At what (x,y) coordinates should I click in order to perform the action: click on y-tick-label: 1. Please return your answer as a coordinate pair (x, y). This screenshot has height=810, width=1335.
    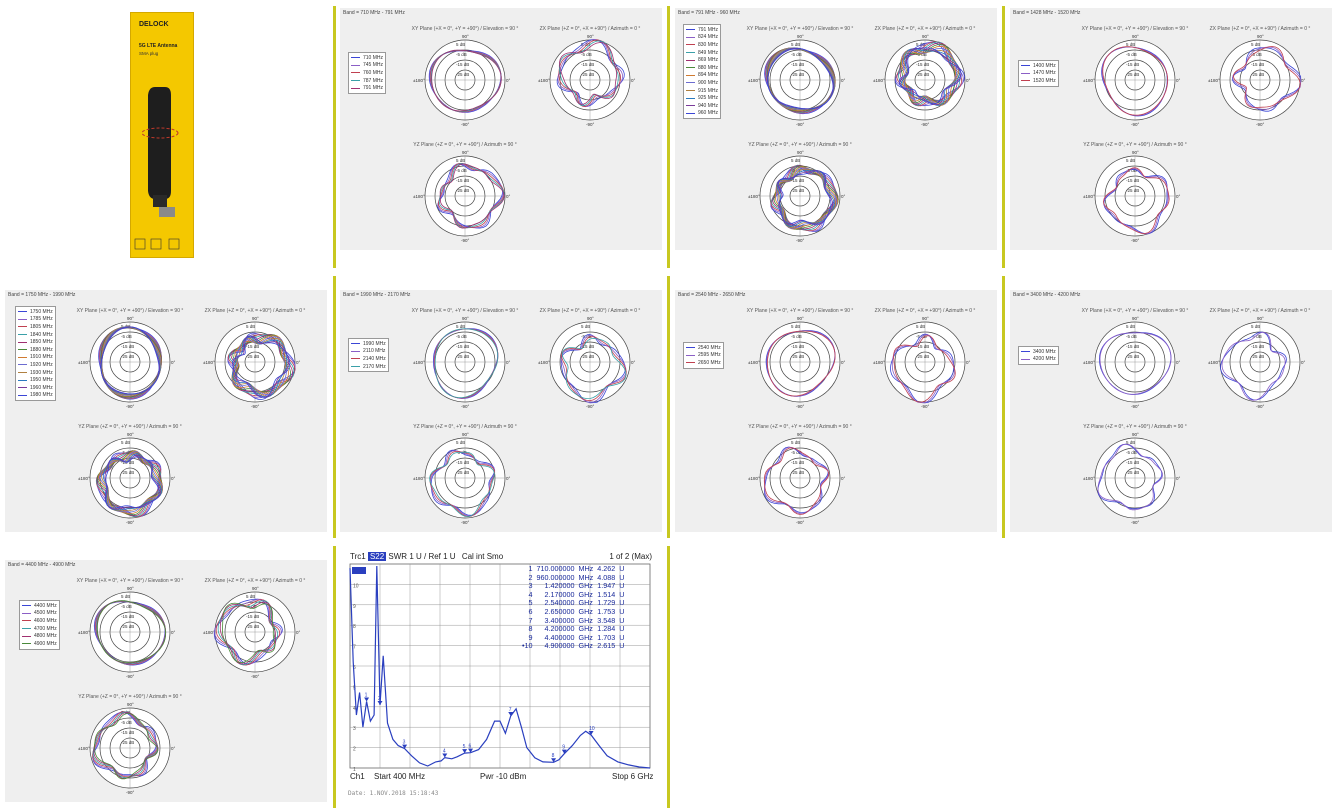
    Looking at the image, I should click on (354, 770).